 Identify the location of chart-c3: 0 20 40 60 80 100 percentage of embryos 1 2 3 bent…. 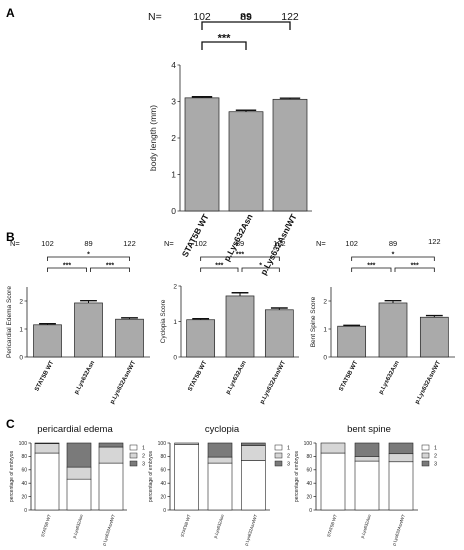
(365, 485).